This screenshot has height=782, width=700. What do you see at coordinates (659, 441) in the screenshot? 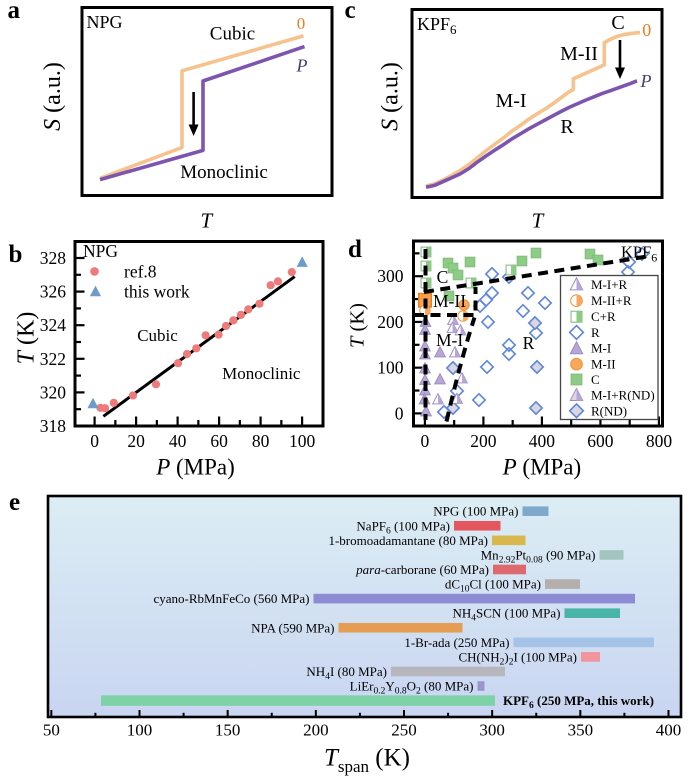
I see `svg-text: 800` at bounding box center [659, 441].